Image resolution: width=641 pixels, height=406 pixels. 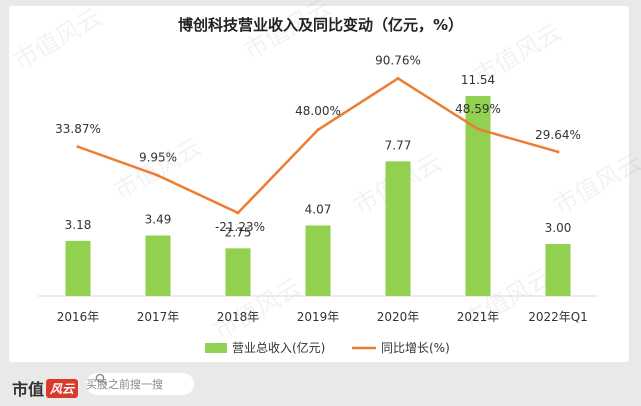 I want to click on bar-value-label: 2.75, so click(x=238, y=232).